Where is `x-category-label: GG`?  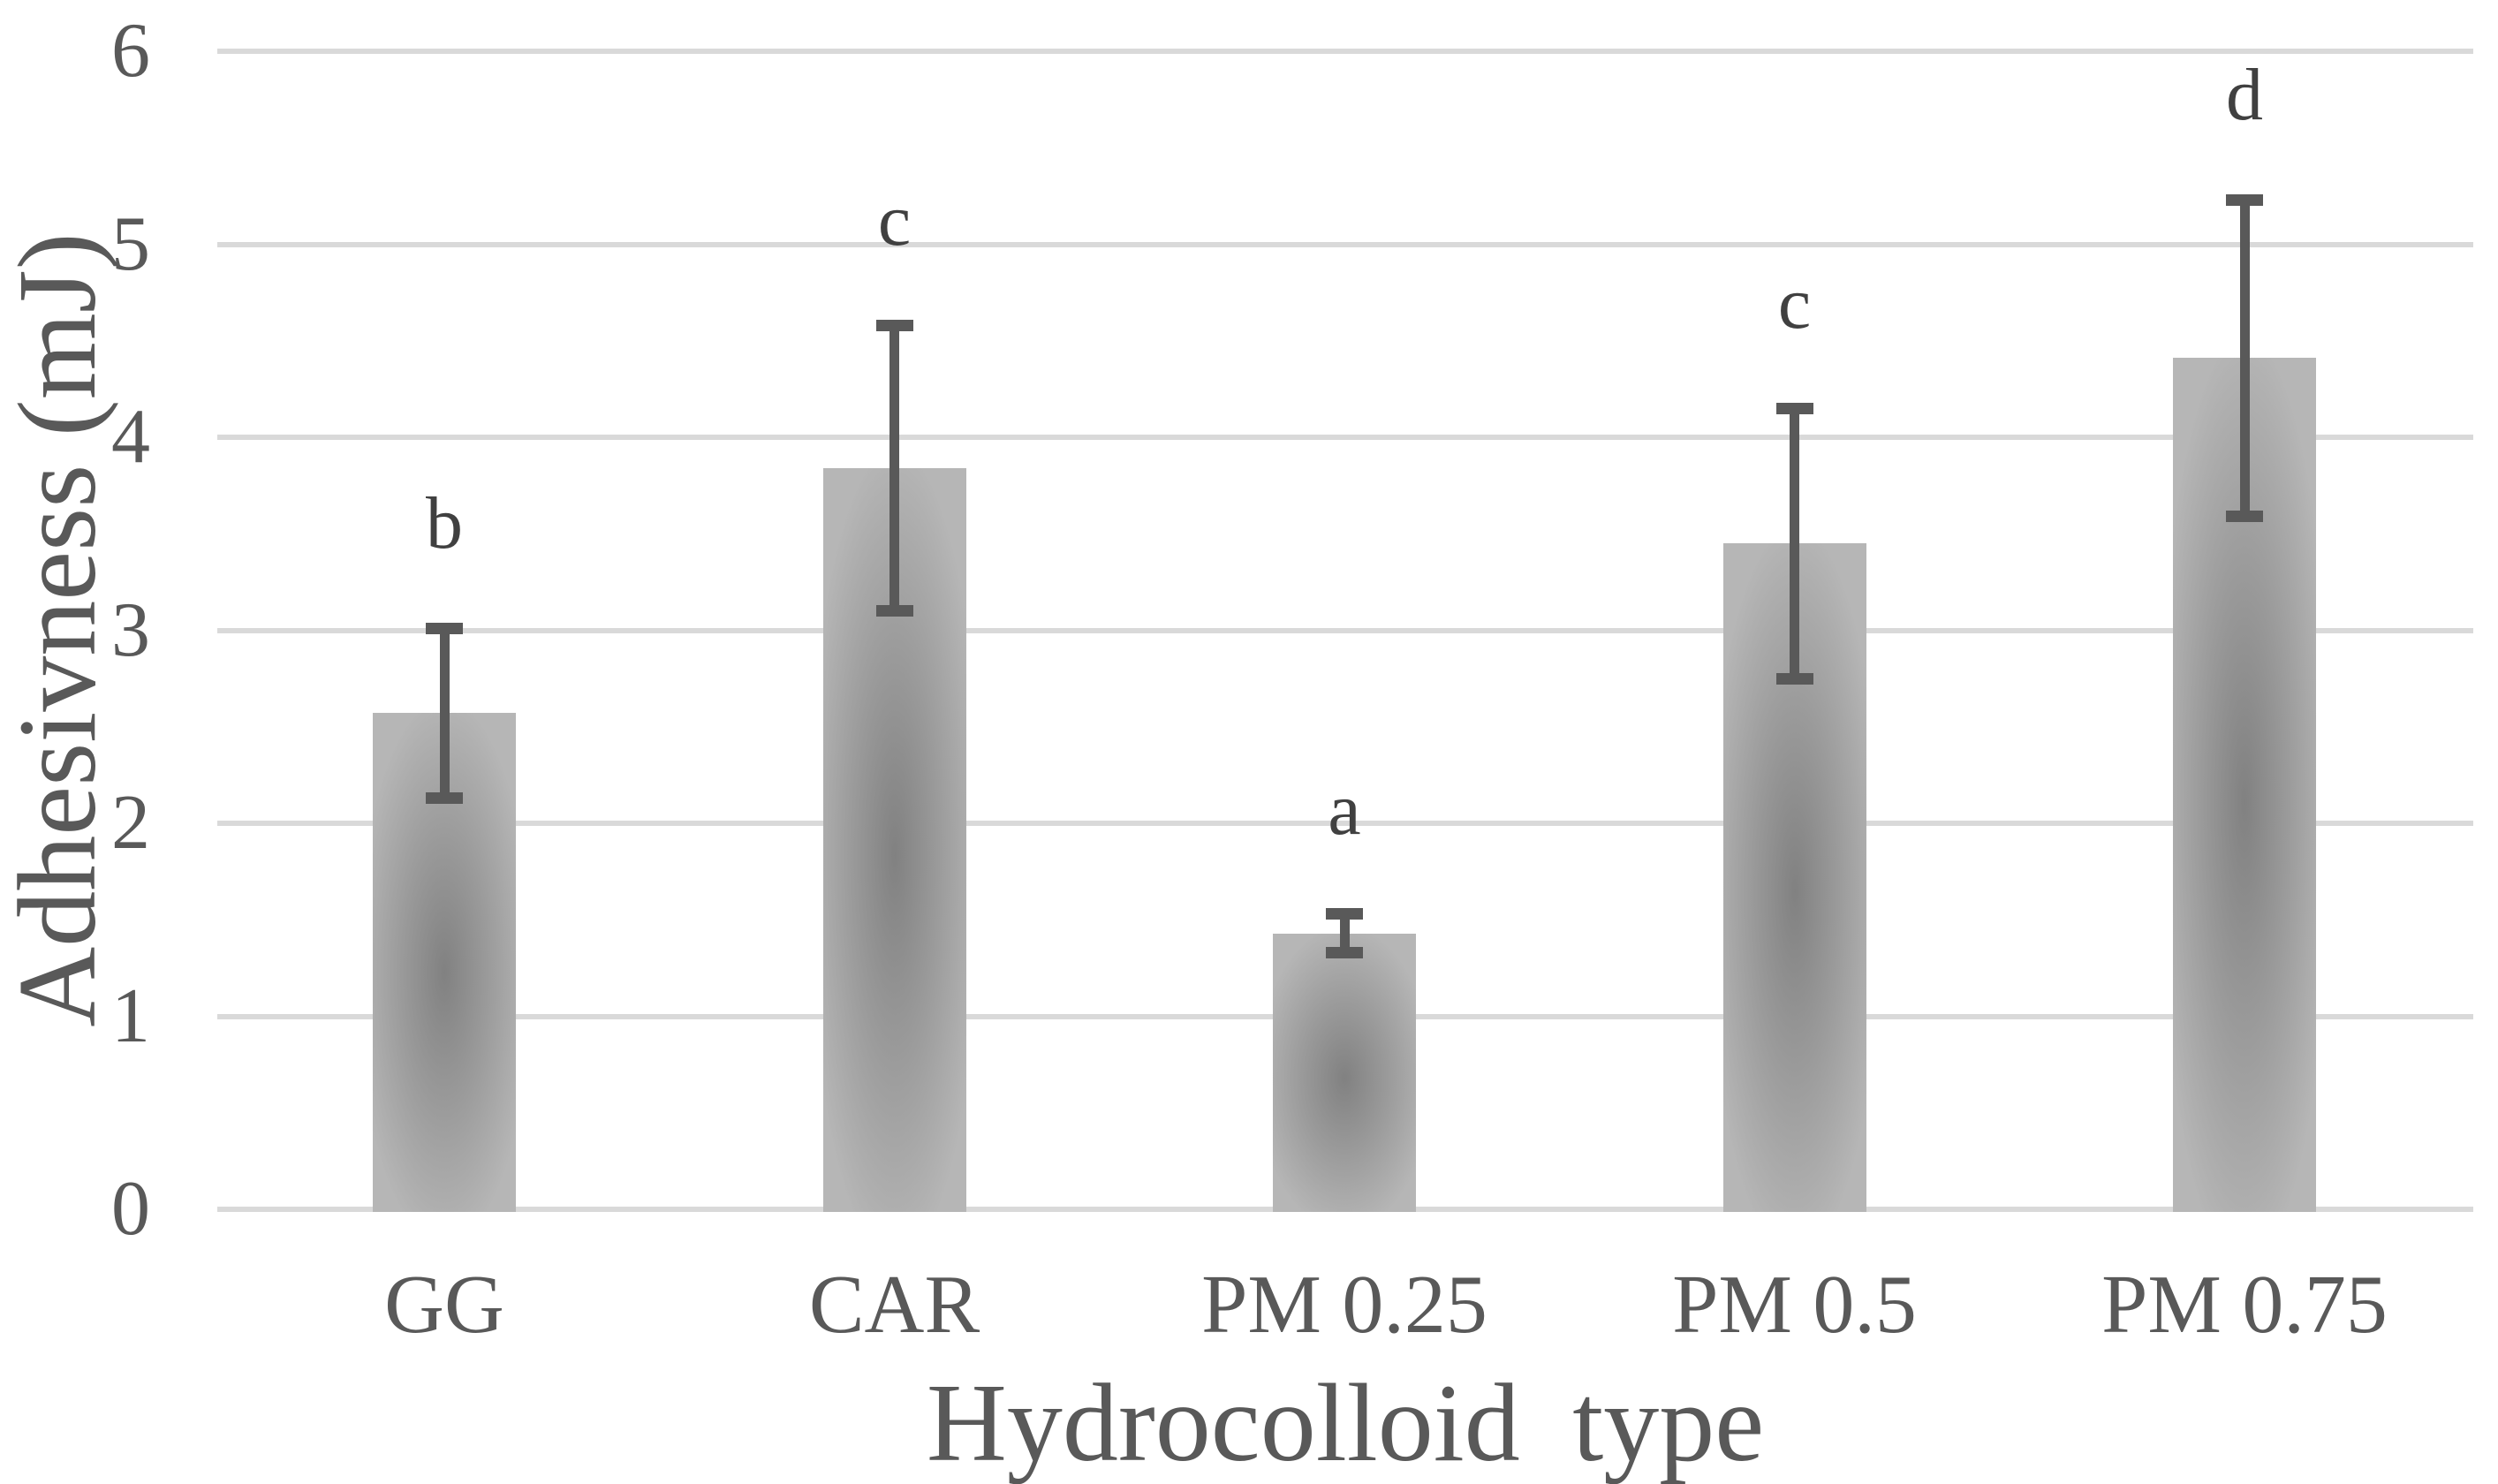 x-category-label: GG is located at coordinates (444, 1305).